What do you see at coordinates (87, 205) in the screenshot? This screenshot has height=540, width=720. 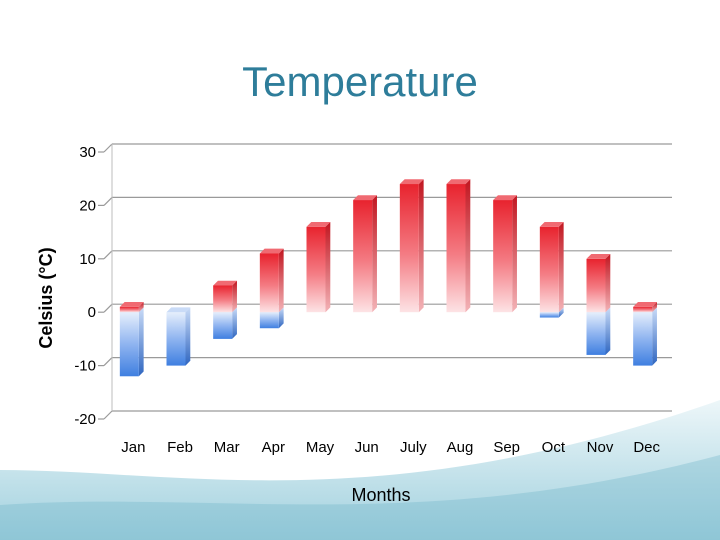 I see `y-tick-label: 20` at bounding box center [87, 205].